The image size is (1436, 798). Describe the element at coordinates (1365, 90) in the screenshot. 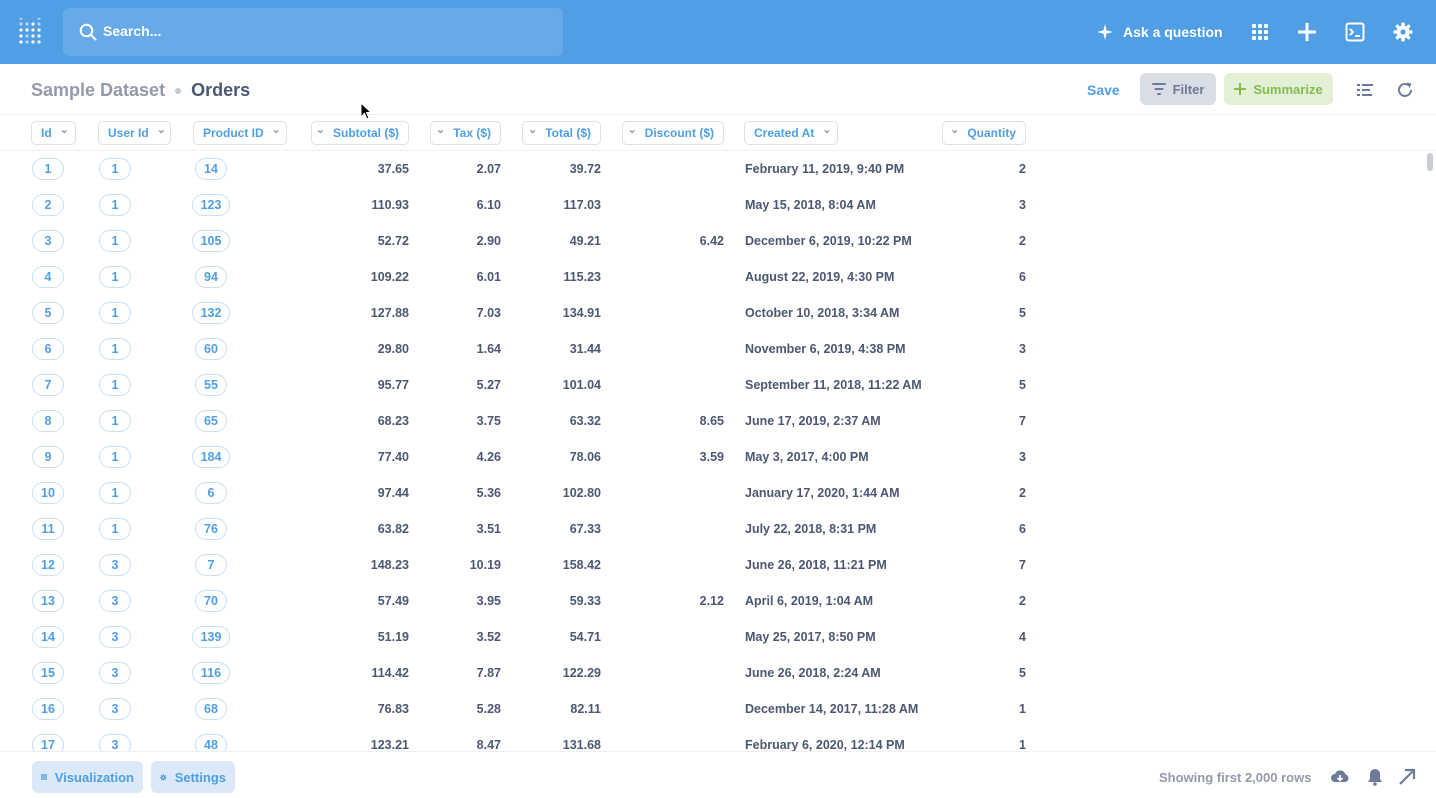

I see `notebook-list-icon` at that location.